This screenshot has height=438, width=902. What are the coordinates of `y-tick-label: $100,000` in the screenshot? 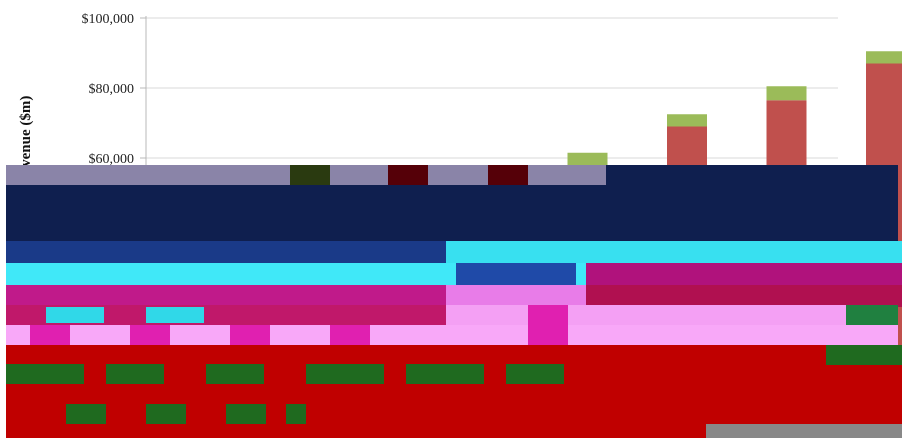 It's located at (108, 19).